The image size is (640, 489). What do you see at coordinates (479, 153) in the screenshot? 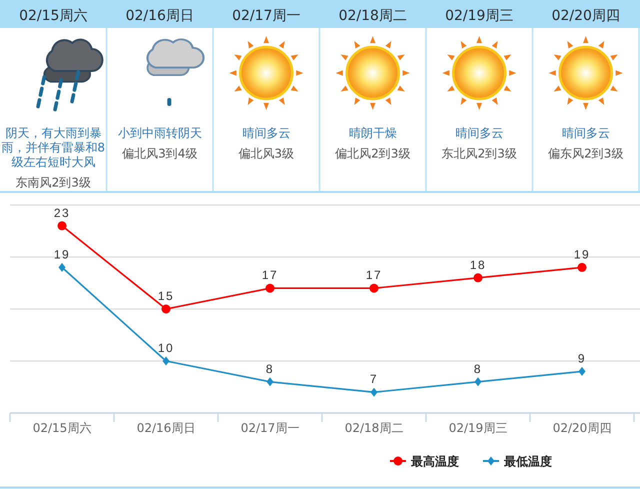
I see `text: 东北风2到3级` at bounding box center [479, 153].